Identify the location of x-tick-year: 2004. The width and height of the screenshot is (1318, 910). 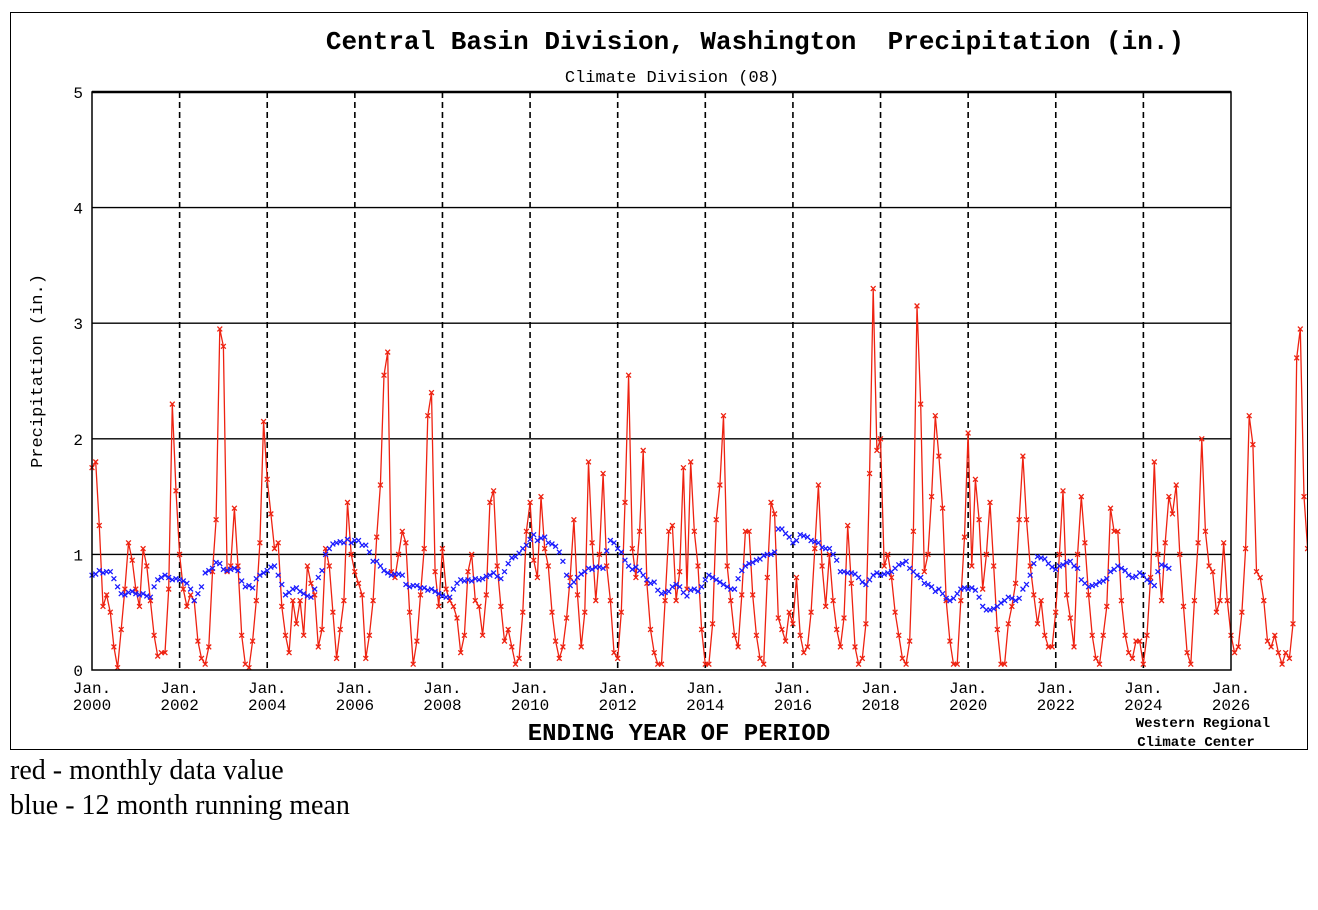
(267, 706).